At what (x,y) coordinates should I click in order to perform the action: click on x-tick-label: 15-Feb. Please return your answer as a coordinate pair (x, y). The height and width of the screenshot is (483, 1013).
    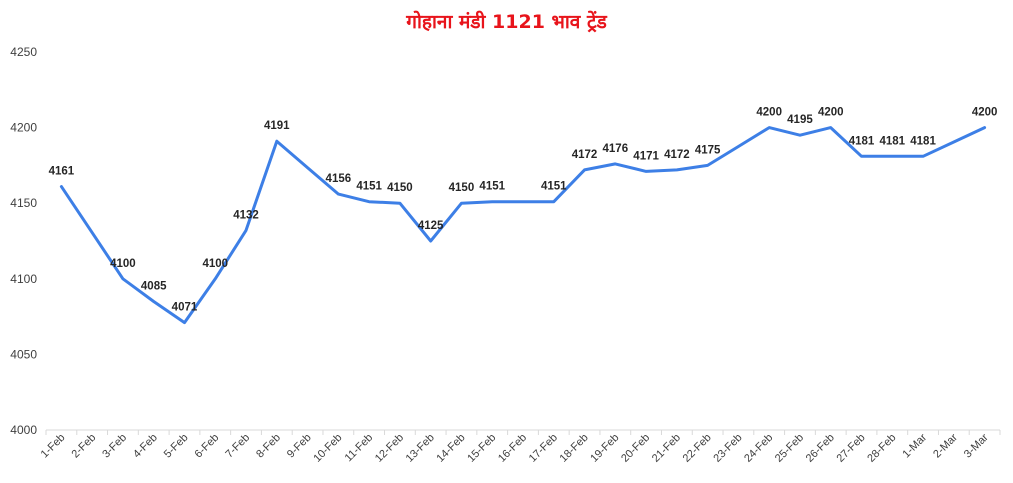
    Looking at the image, I should click on (481, 448).